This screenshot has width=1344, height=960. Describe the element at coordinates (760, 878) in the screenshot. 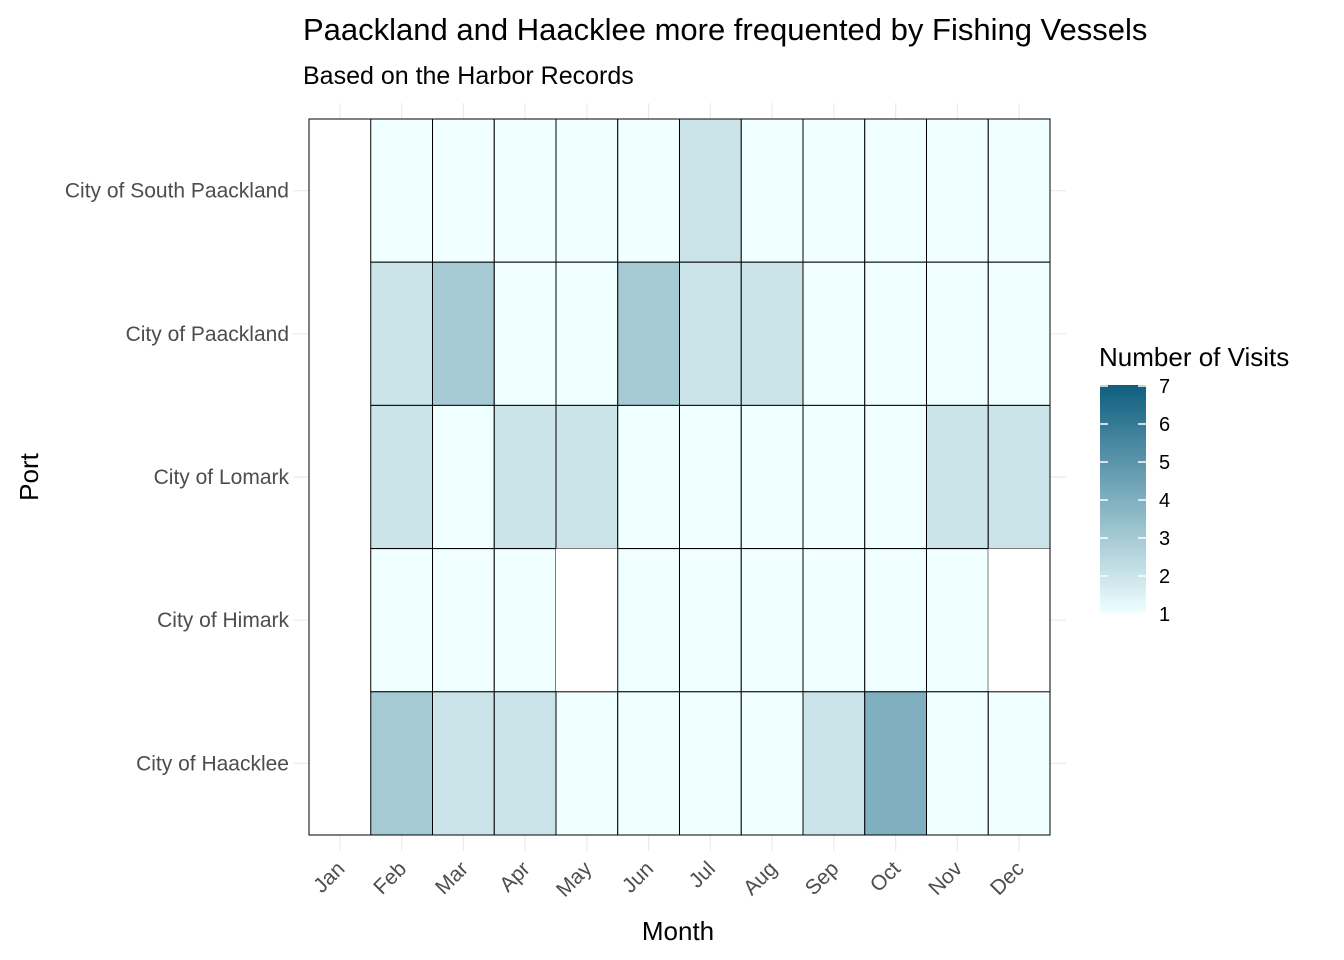

I see `x-tick-label: Aug` at that location.